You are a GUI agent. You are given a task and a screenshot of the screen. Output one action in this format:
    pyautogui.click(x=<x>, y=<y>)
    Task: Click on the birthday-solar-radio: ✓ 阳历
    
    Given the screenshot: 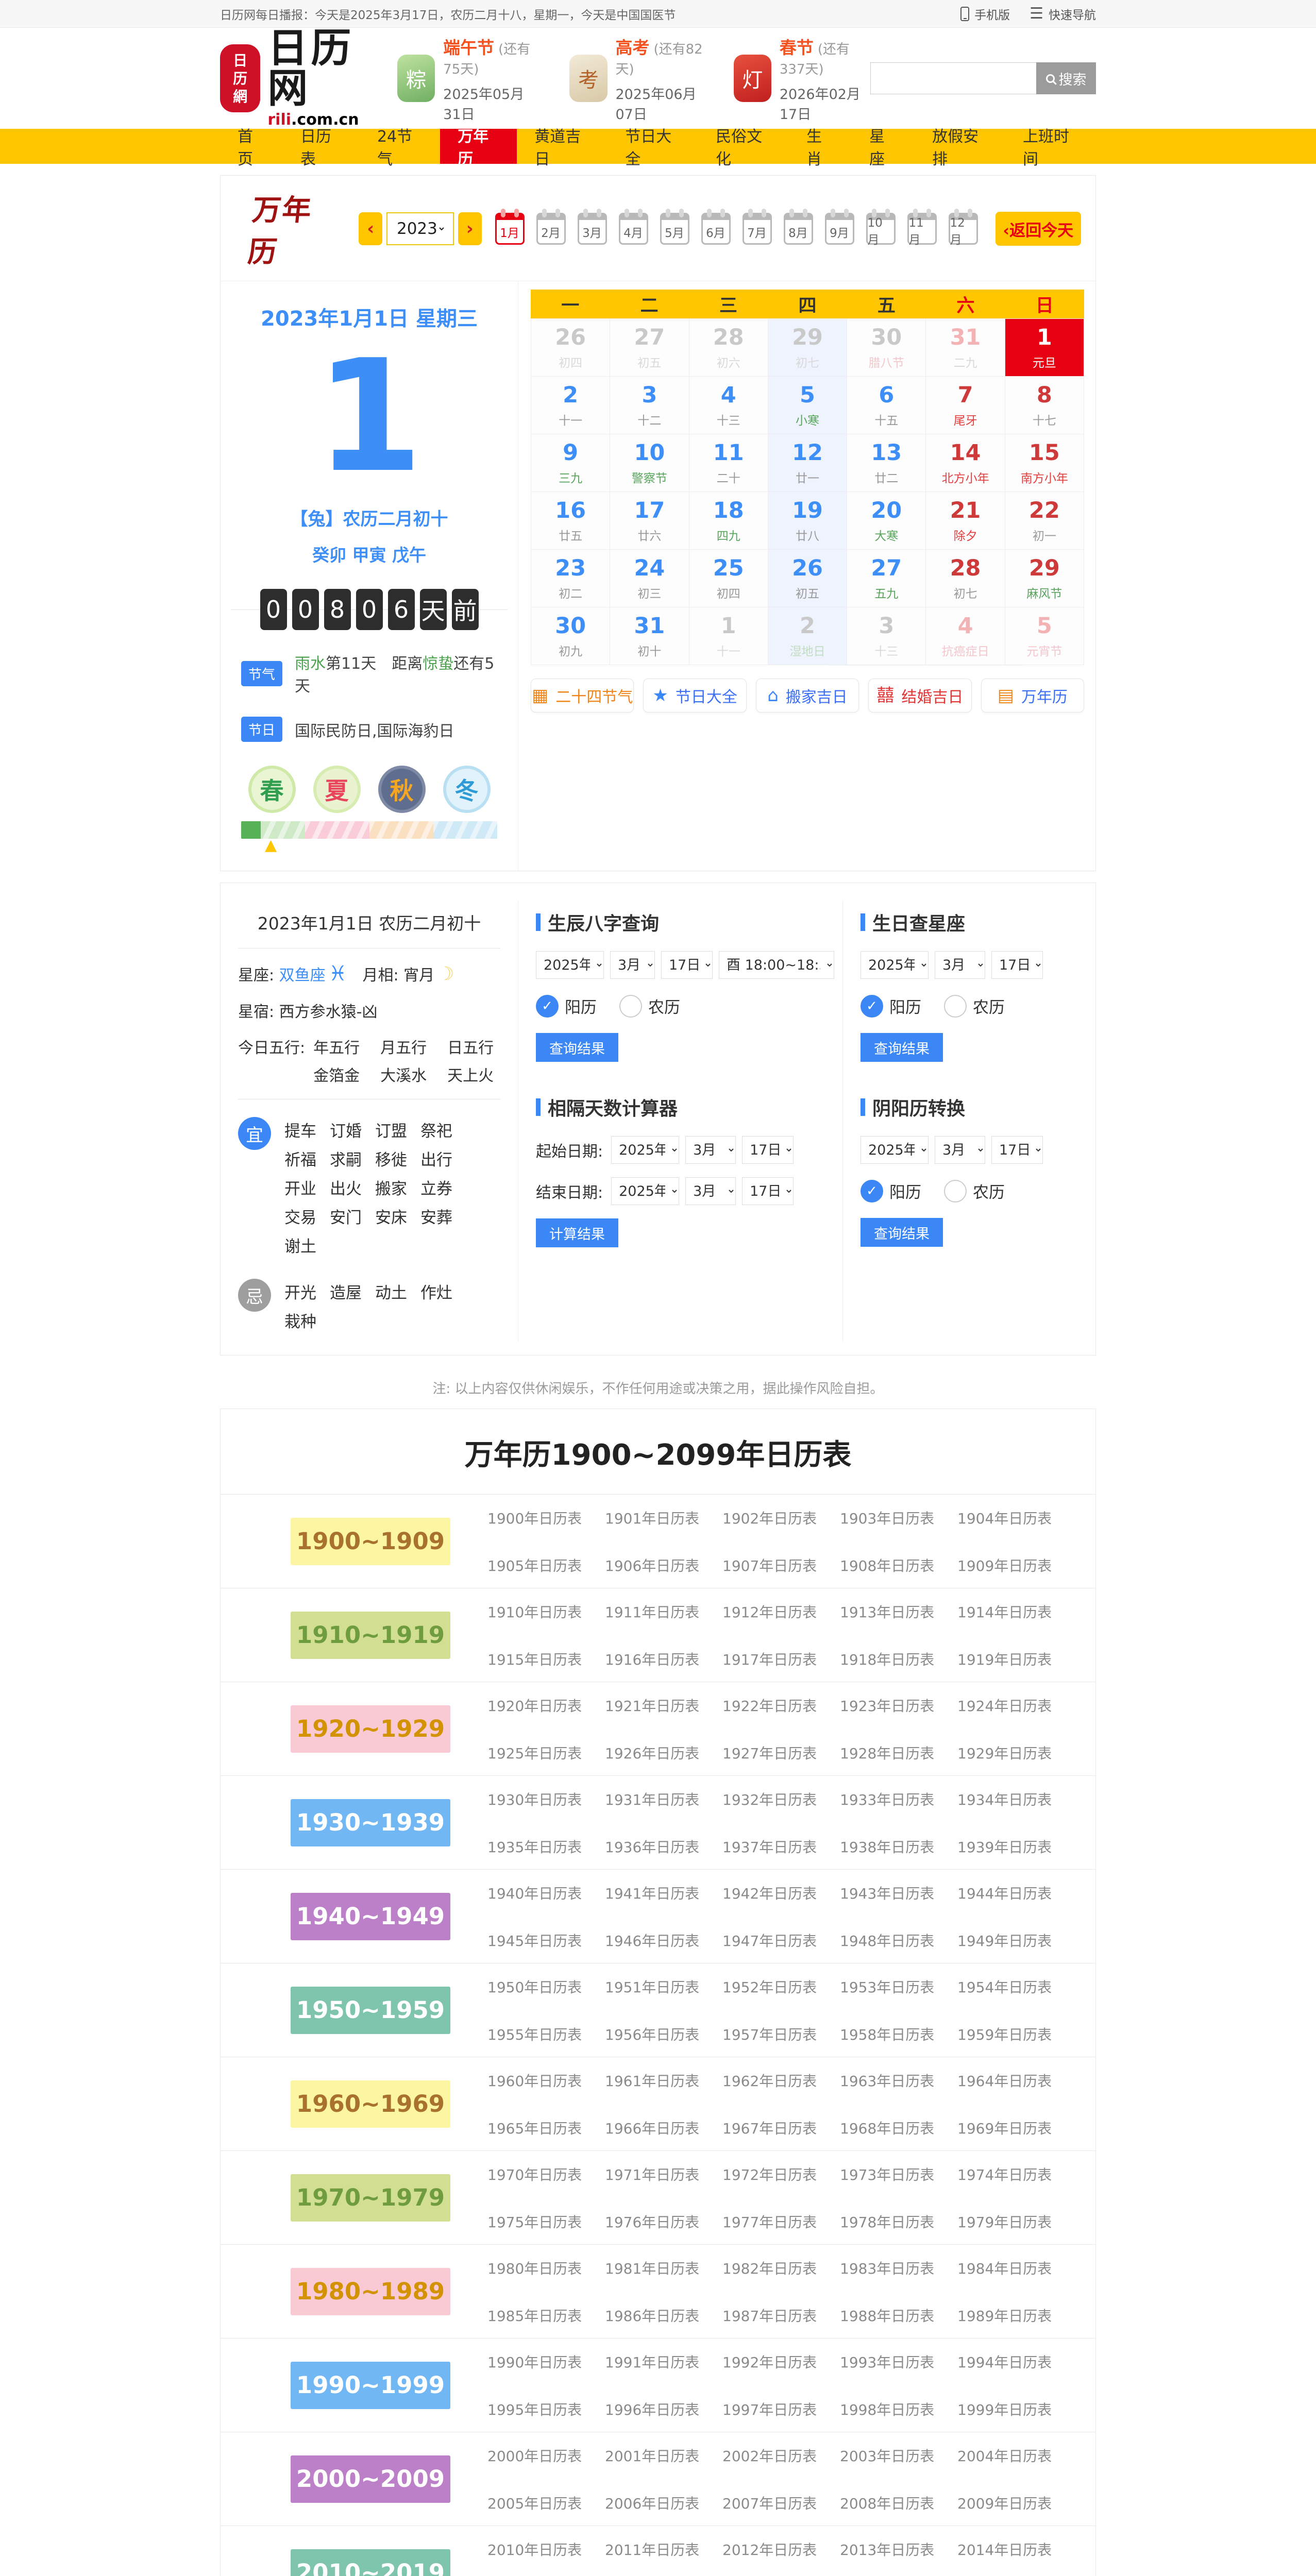 What is the action you would take?
    pyautogui.click(x=891, y=1006)
    